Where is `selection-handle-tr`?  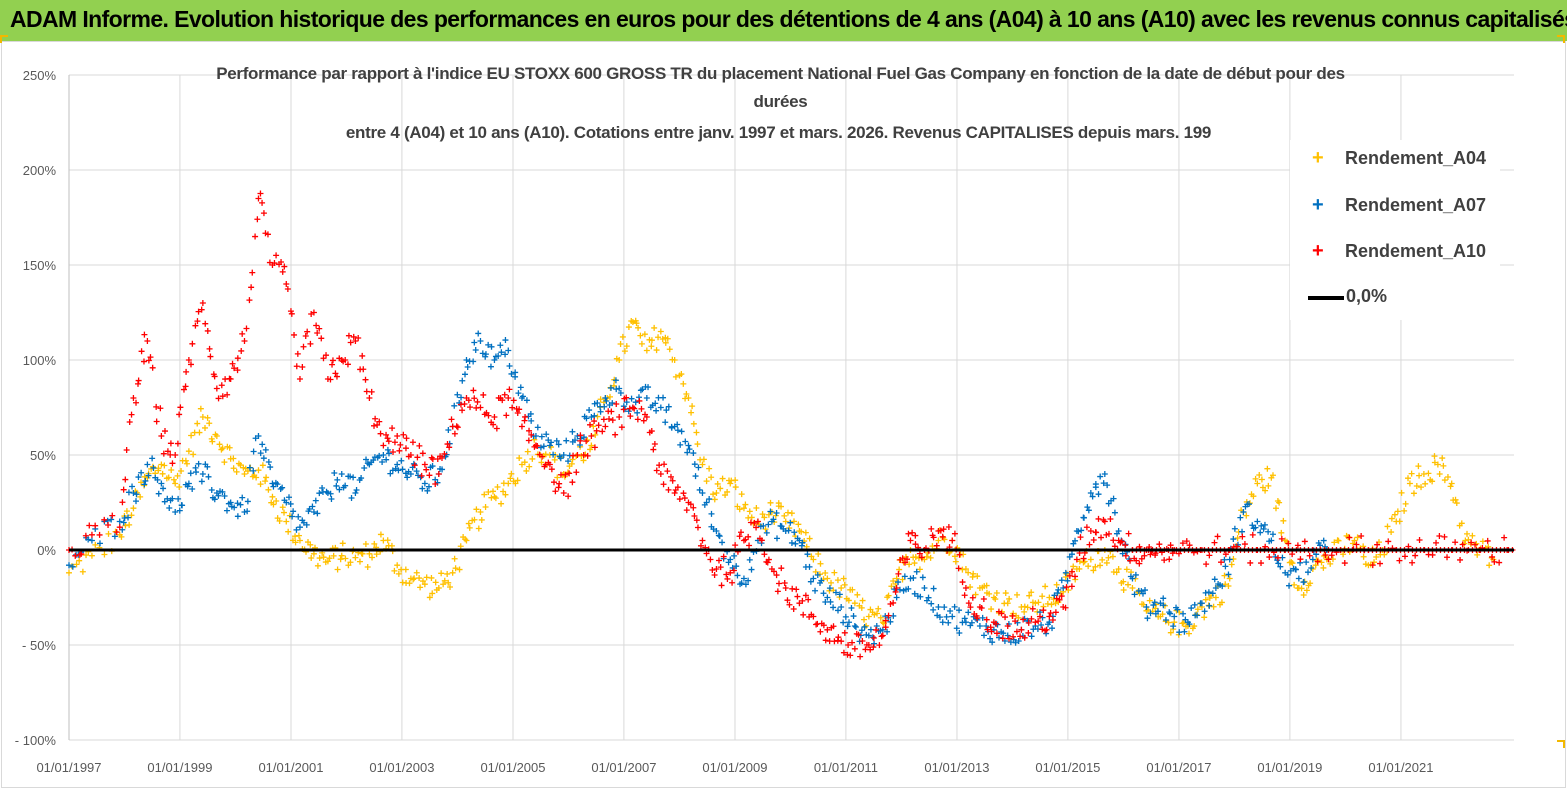
selection-handle-tr is located at coordinates (1561, 39).